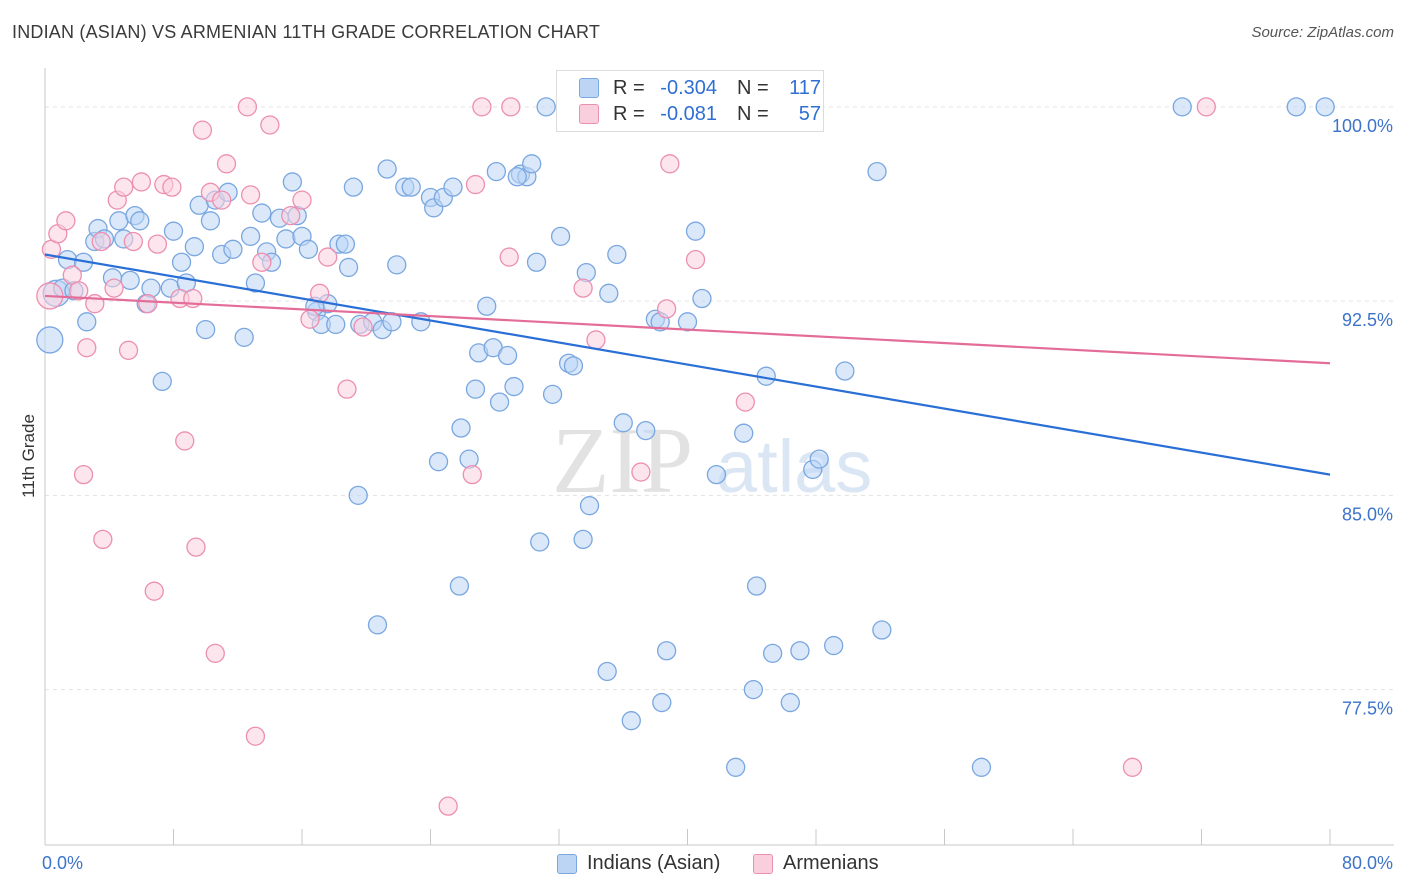 The image size is (1406, 892). Describe the element at coordinates (1367, 709) in the screenshot. I see `y-tick-label: 77.5%` at that location.